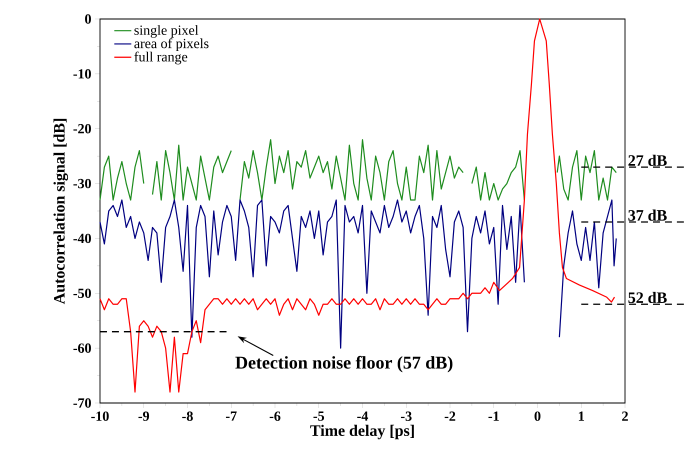 Image resolution: width=688 pixels, height=473 pixels. I want to click on y-tick-label: -70, so click(82, 403).